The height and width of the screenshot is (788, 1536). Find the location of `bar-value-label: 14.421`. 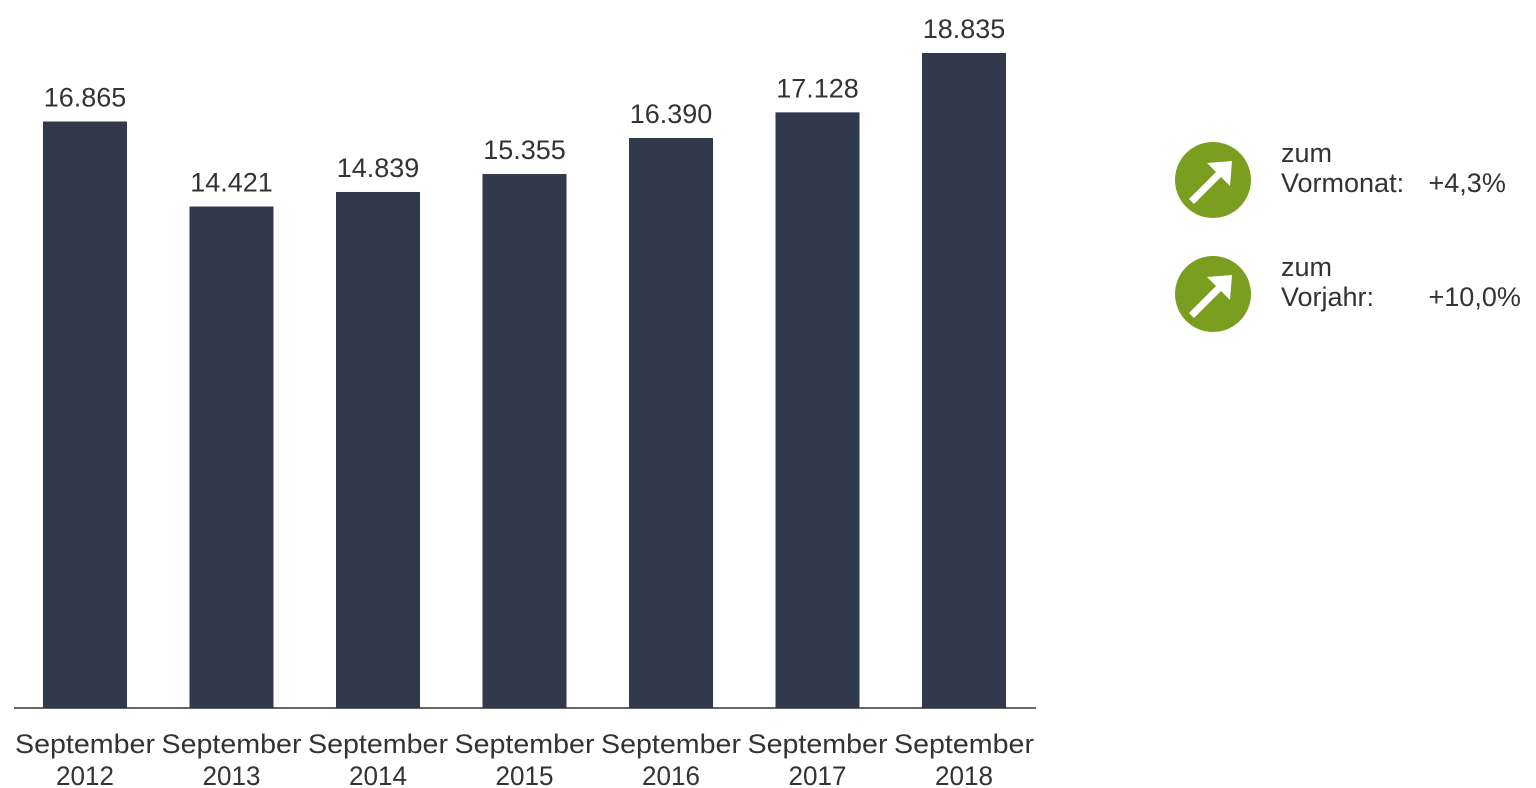

bar-value-label: 14.421 is located at coordinates (231, 182).